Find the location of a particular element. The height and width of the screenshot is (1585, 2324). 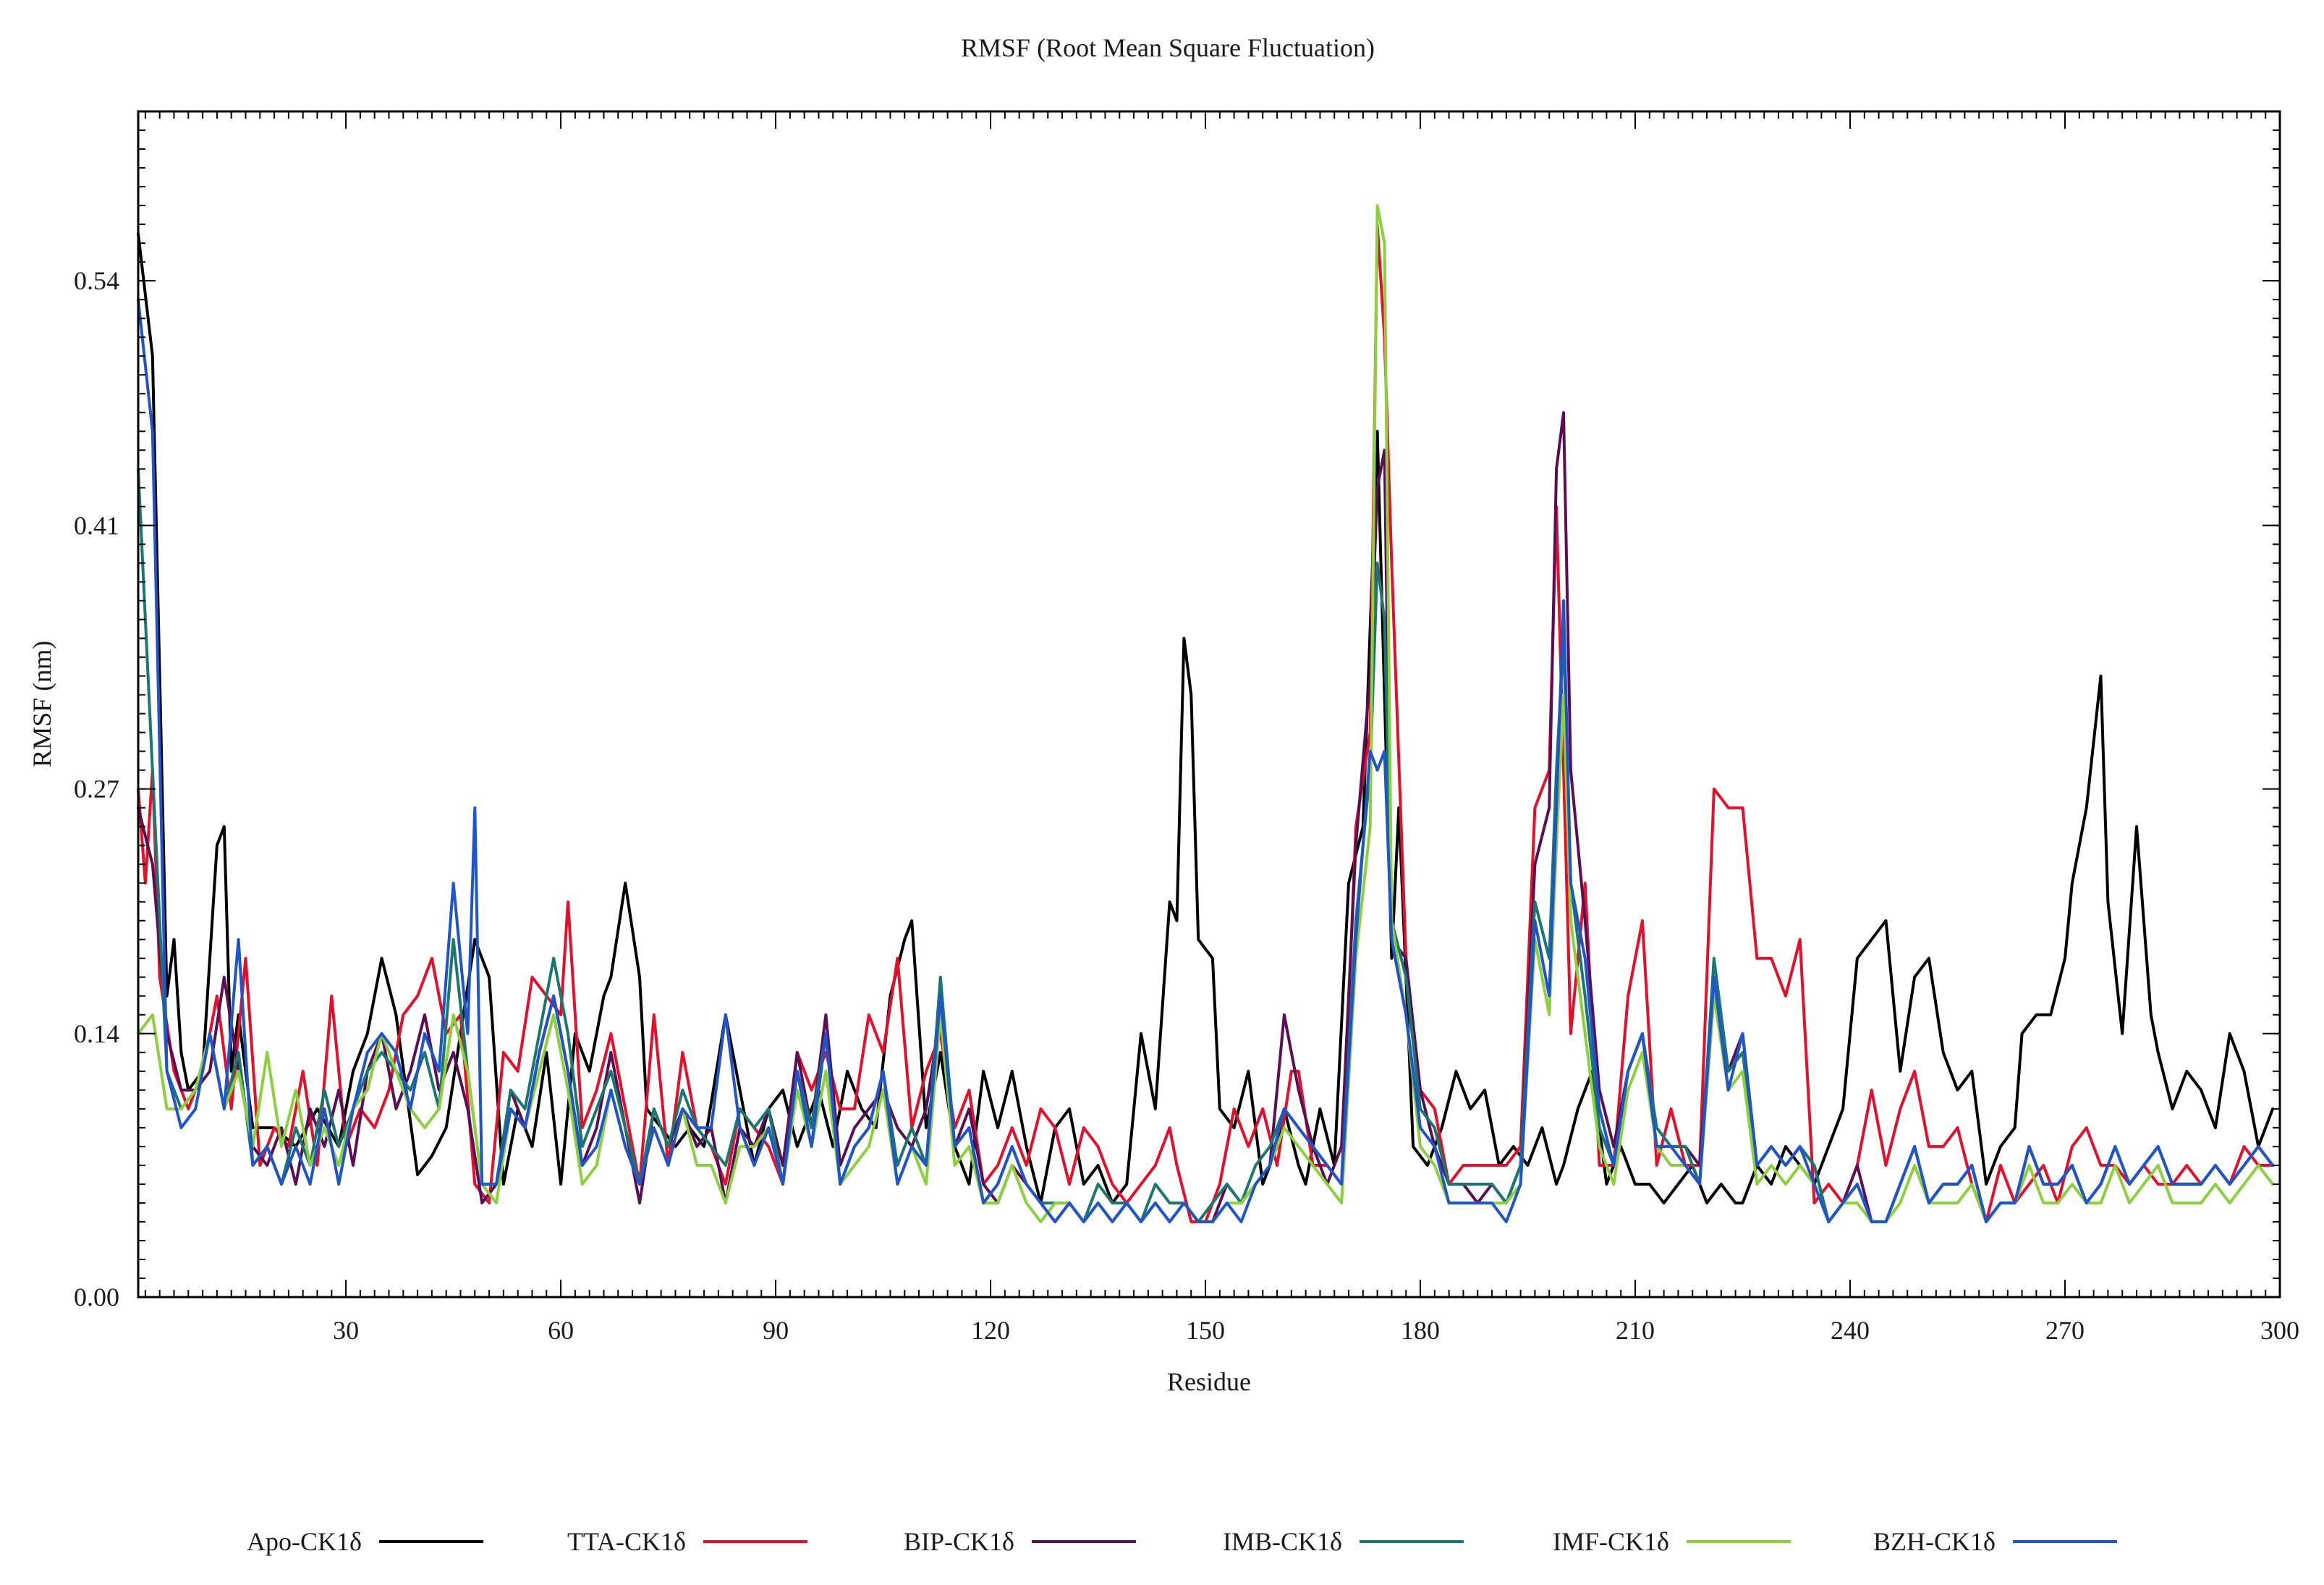

x-tick-label: 30 is located at coordinates (346, 1331).